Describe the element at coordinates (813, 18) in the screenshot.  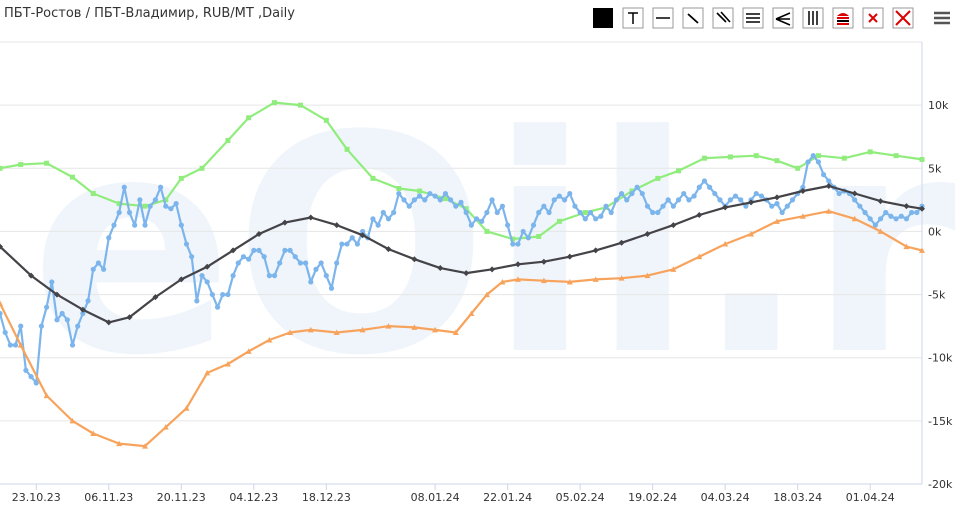
I see `vertical-lines-tool-icon` at that location.